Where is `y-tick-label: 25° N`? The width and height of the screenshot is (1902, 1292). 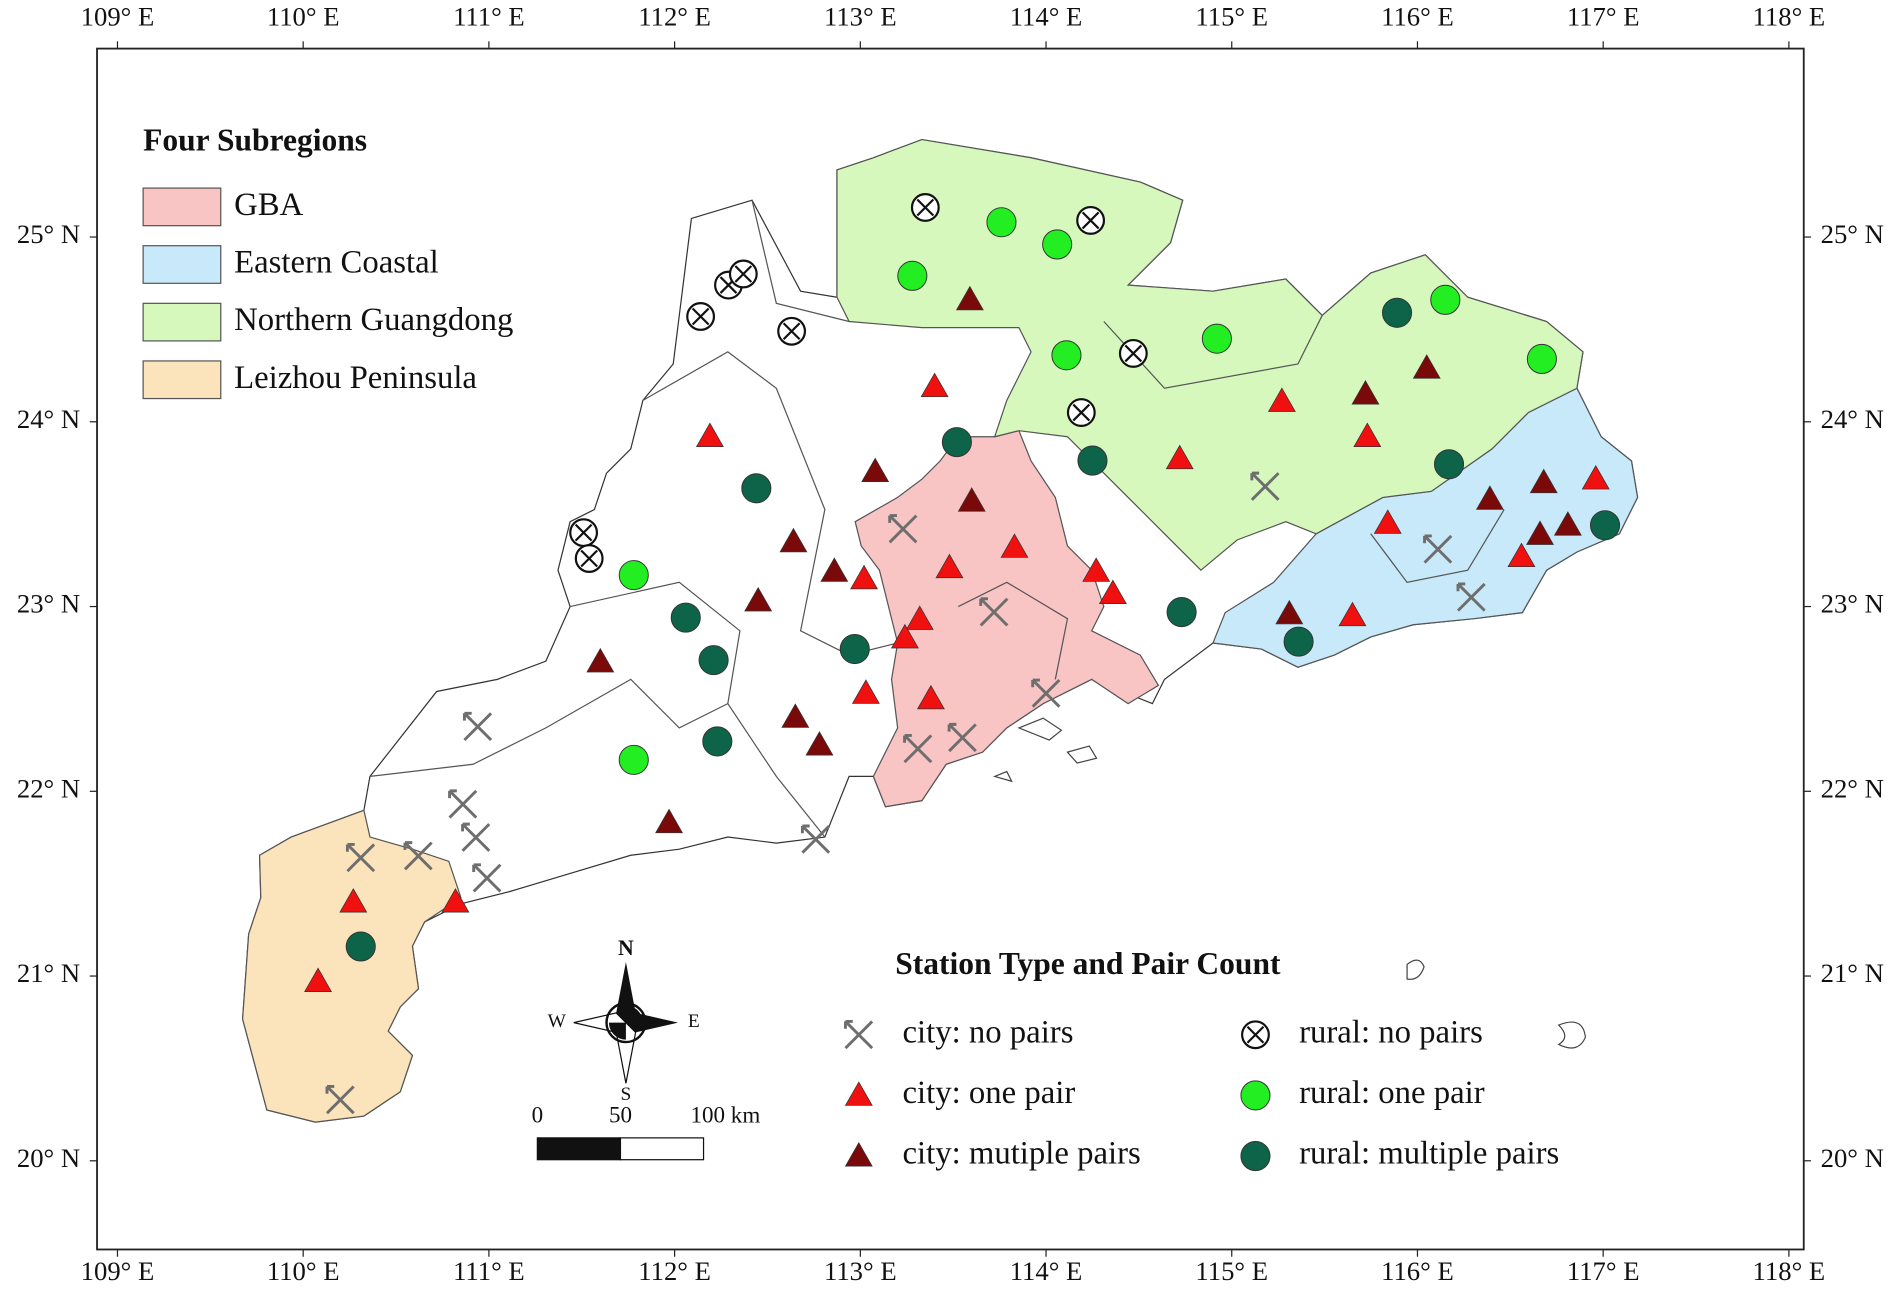 y-tick-label: 25° N is located at coordinates (48, 234).